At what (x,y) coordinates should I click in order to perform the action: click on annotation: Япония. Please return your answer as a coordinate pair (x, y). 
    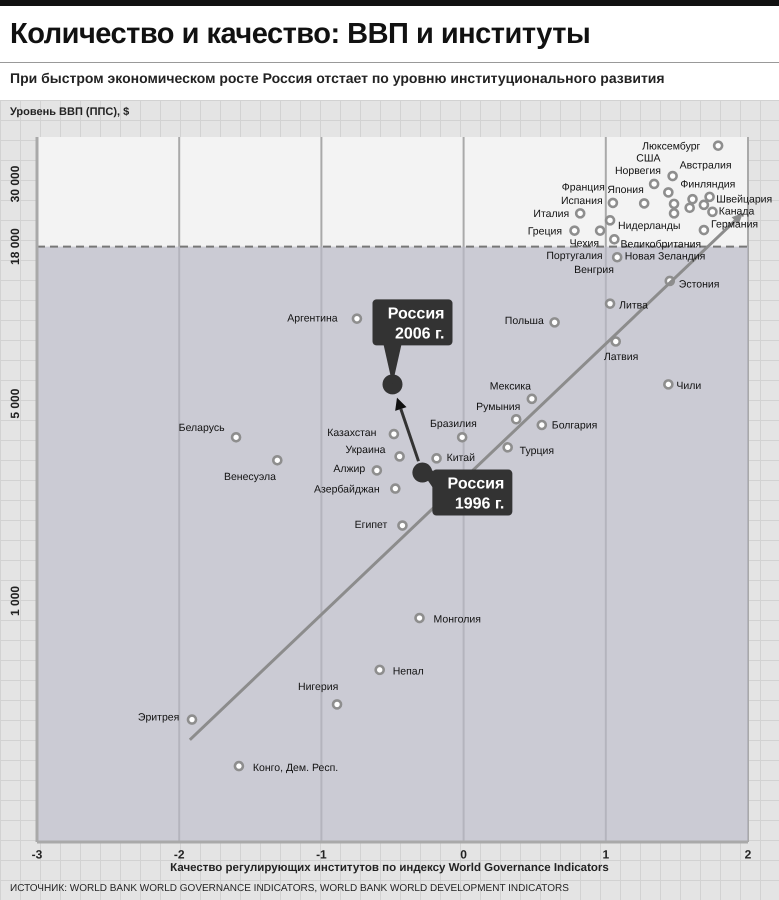
    Looking at the image, I should click on (625, 190).